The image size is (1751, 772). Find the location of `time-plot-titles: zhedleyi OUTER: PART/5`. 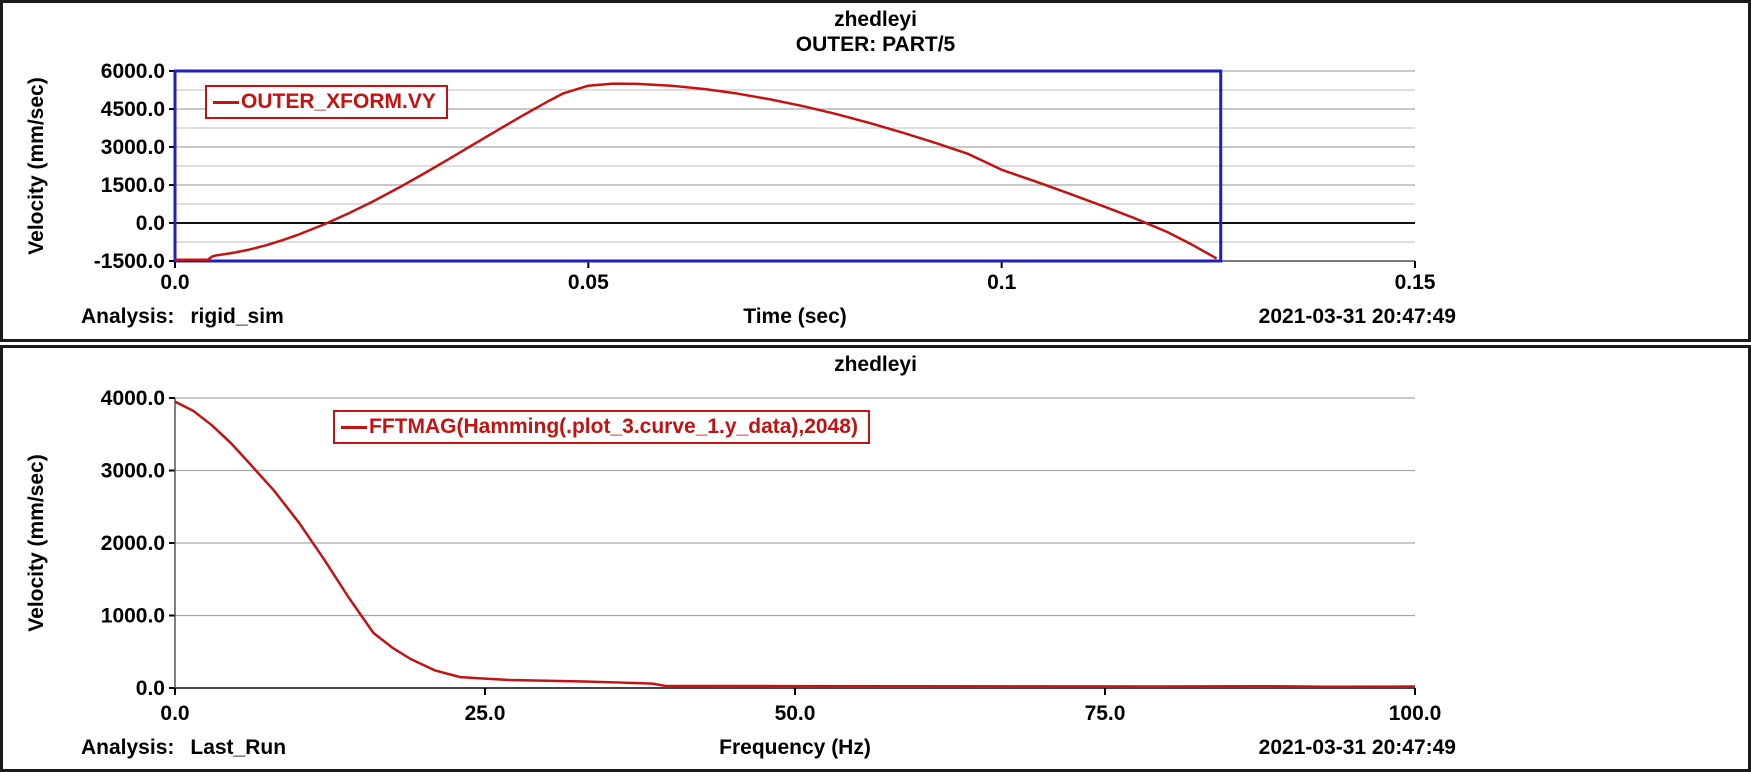

time-plot-titles: zhedleyi OUTER: PART/5 is located at coordinates (875, 32).